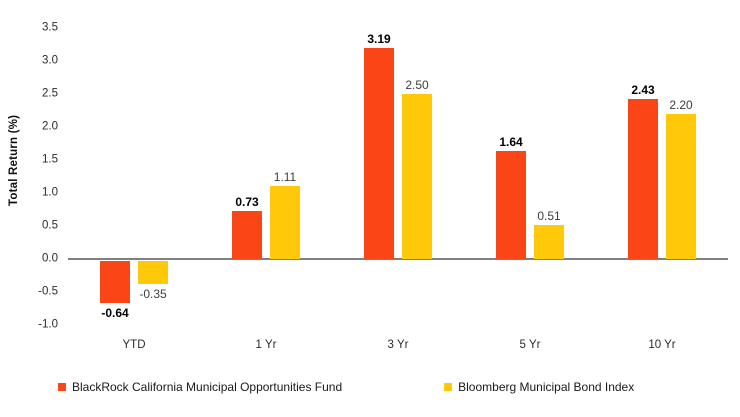 This screenshot has width=740, height=417. I want to click on bar-series1-1yr, so click(285, 222).